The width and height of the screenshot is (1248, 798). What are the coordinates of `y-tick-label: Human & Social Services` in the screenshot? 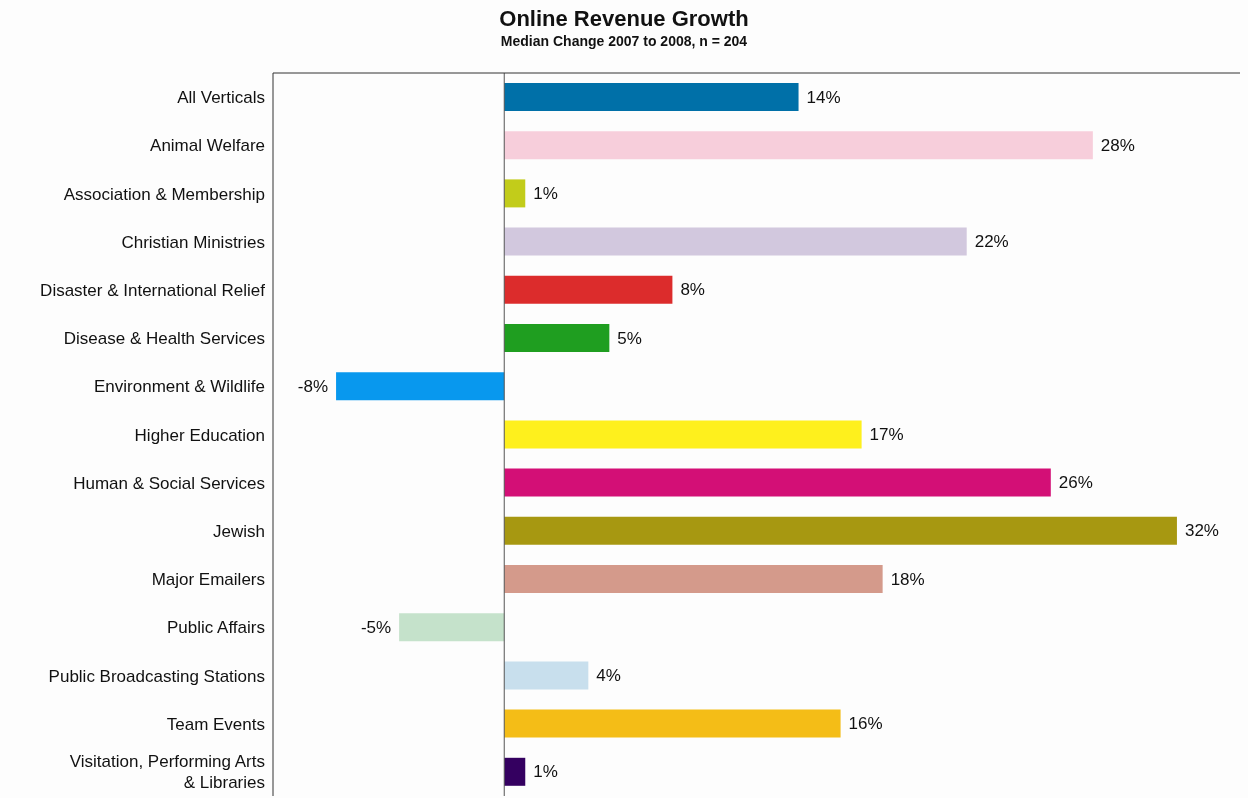 It's located at (169, 483).